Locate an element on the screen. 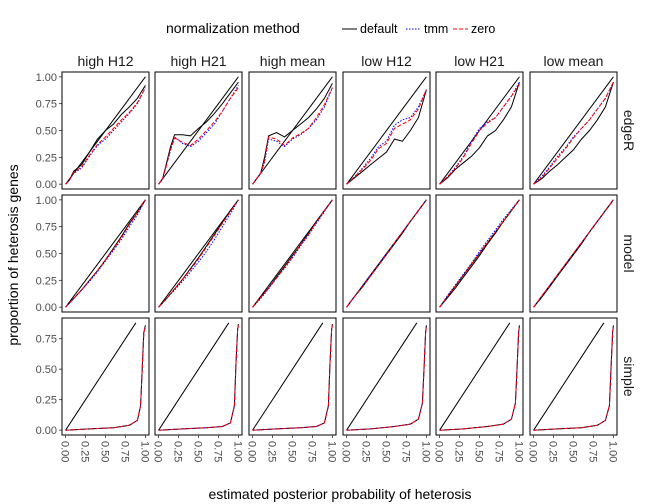  panel-edger-high-h12 is located at coordinates (105, 130).